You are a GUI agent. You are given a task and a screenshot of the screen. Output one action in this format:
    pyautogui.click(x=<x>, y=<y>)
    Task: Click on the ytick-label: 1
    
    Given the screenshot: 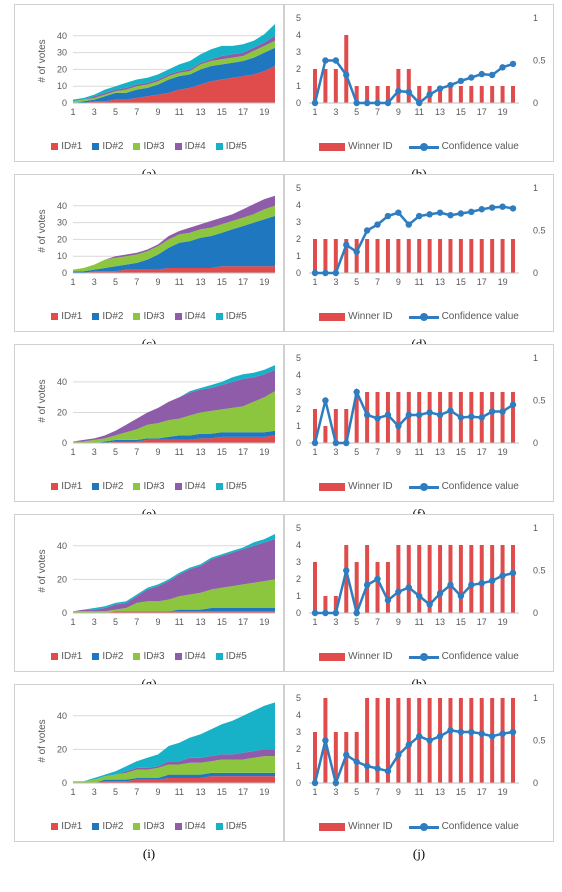 What is the action you would take?
    pyautogui.click(x=298, y=596)
    